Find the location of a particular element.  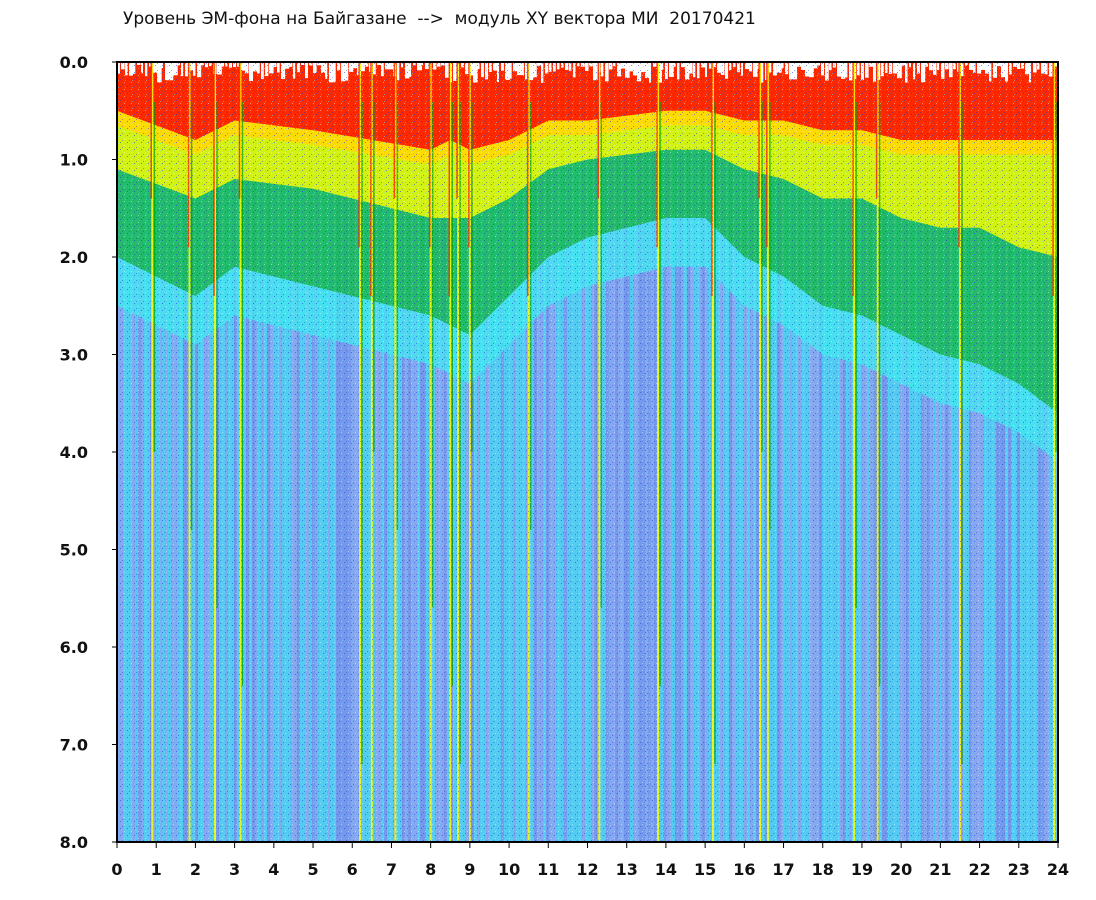

y-tick-label: 3.0 is located at coordinates (74, 355).